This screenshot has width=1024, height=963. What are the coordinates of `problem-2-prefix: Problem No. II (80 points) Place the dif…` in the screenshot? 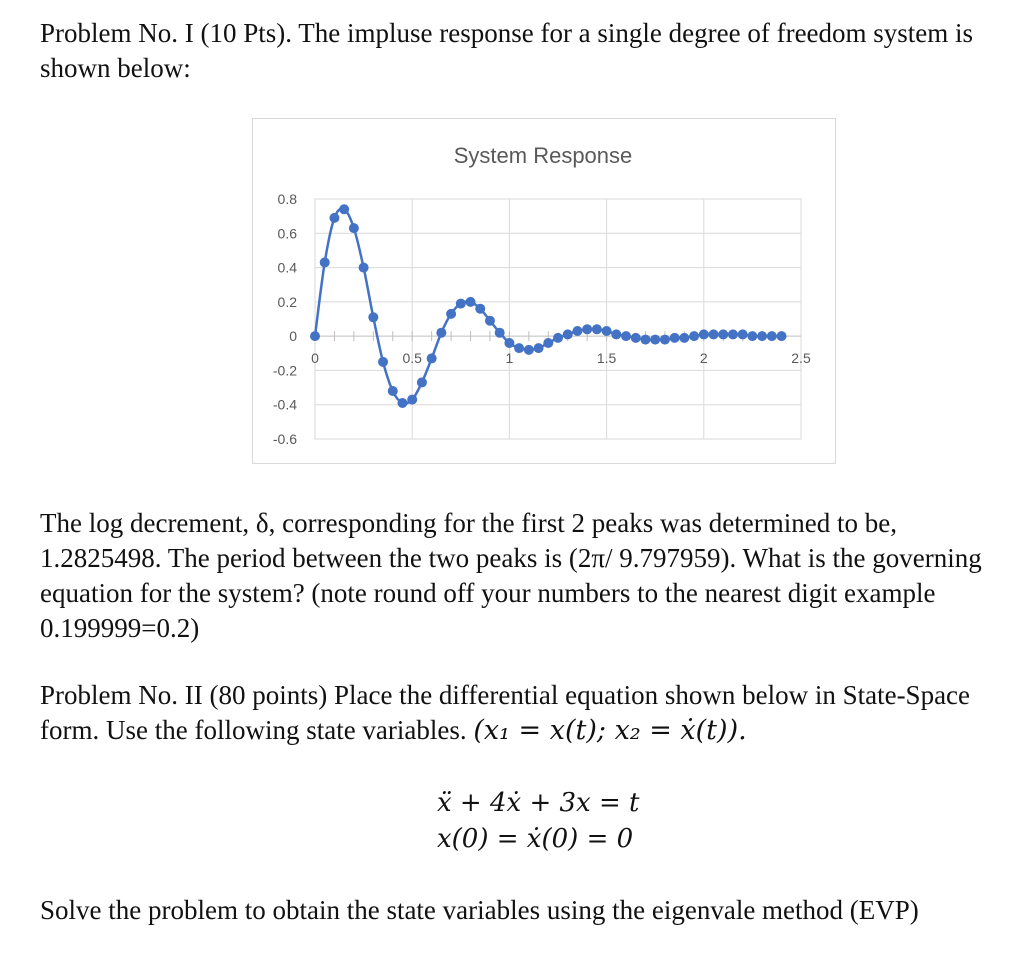 It's located at (505, 712).